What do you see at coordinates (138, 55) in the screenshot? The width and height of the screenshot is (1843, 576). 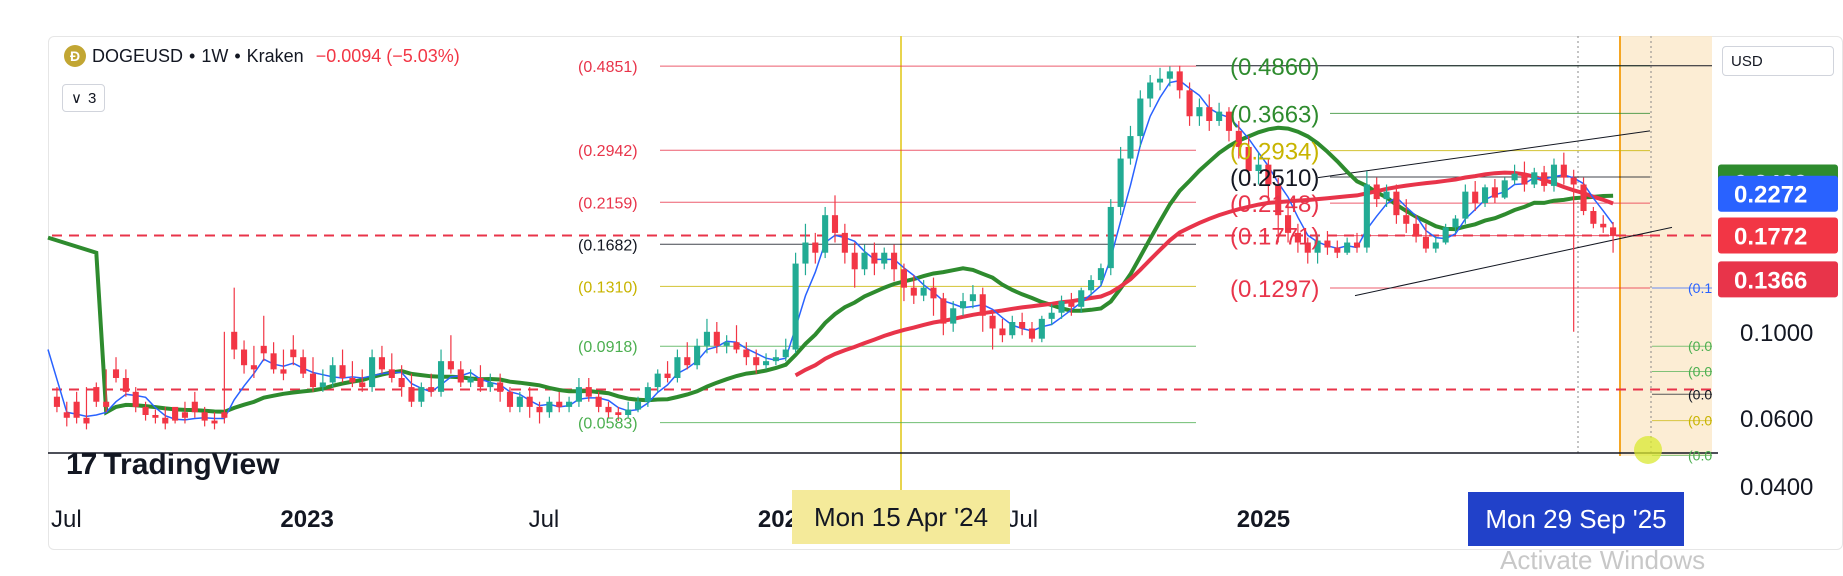 I see `symbol-name: DOGEUSD` at bounding box center [138, 55].